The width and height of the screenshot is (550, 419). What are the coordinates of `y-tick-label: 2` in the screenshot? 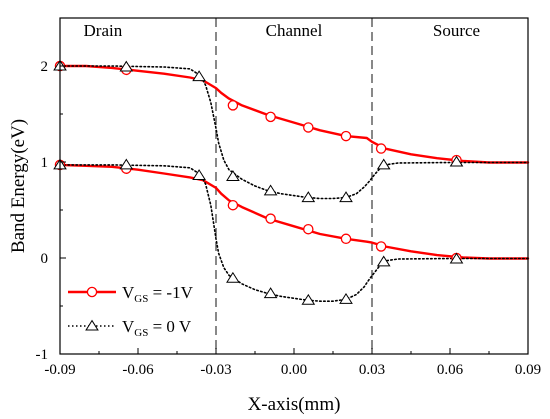 It's located at (45, 67).